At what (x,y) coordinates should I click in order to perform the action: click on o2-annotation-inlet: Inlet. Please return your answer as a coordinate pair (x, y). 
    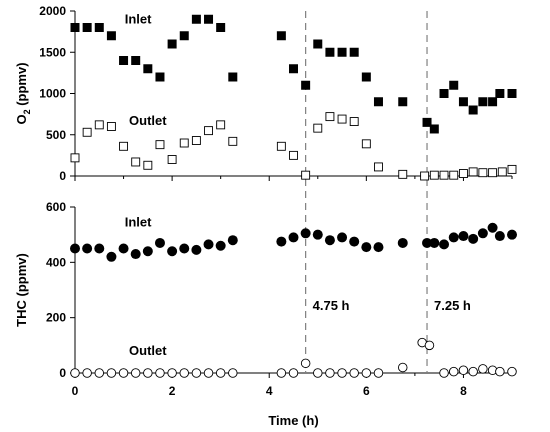
    Looking at the image, I should click on (138, 18).